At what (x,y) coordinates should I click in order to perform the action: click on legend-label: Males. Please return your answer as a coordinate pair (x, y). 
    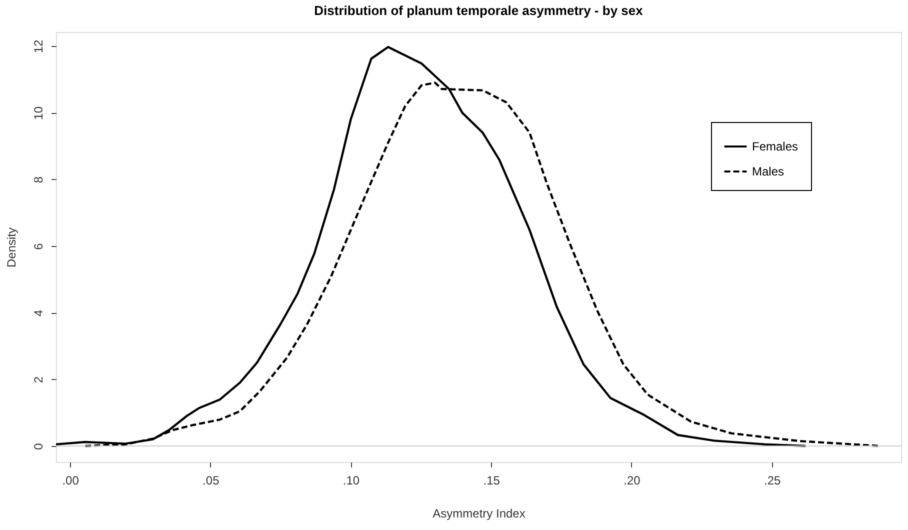
    Looking at the image, I should click on (768, 171).